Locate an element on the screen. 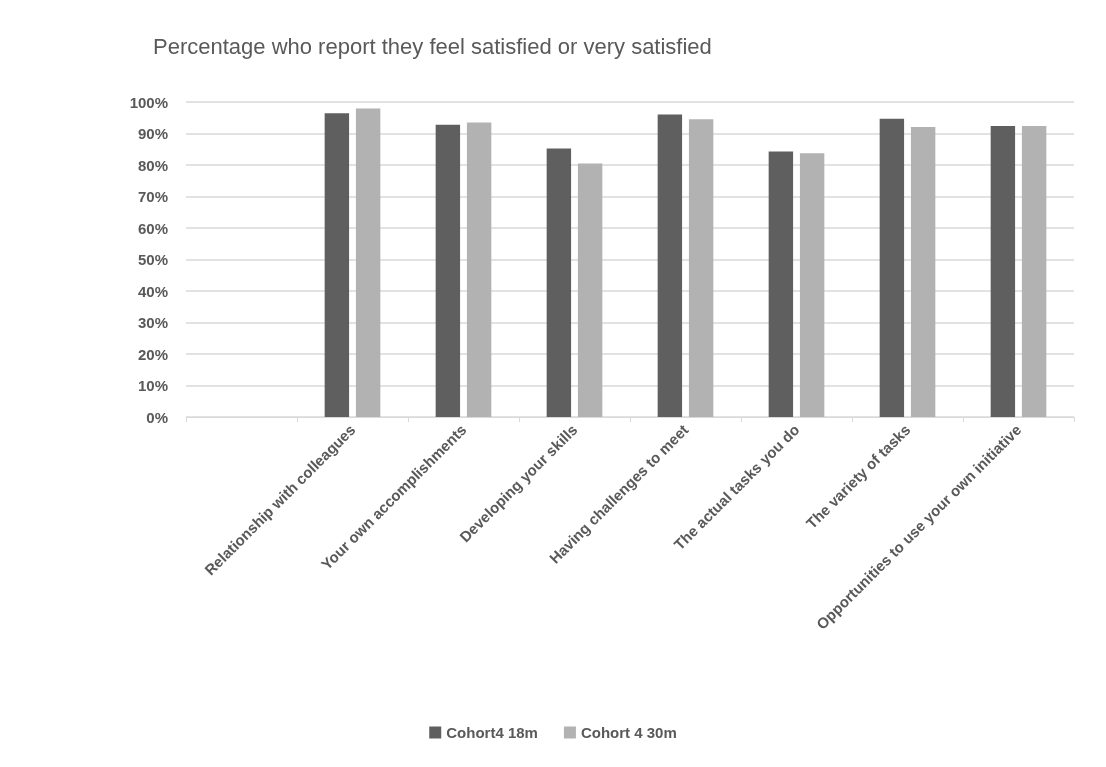 The height and width of the screenshot is (767, 1106). y-tick-label: 70% is located at coordinates (152, 196).